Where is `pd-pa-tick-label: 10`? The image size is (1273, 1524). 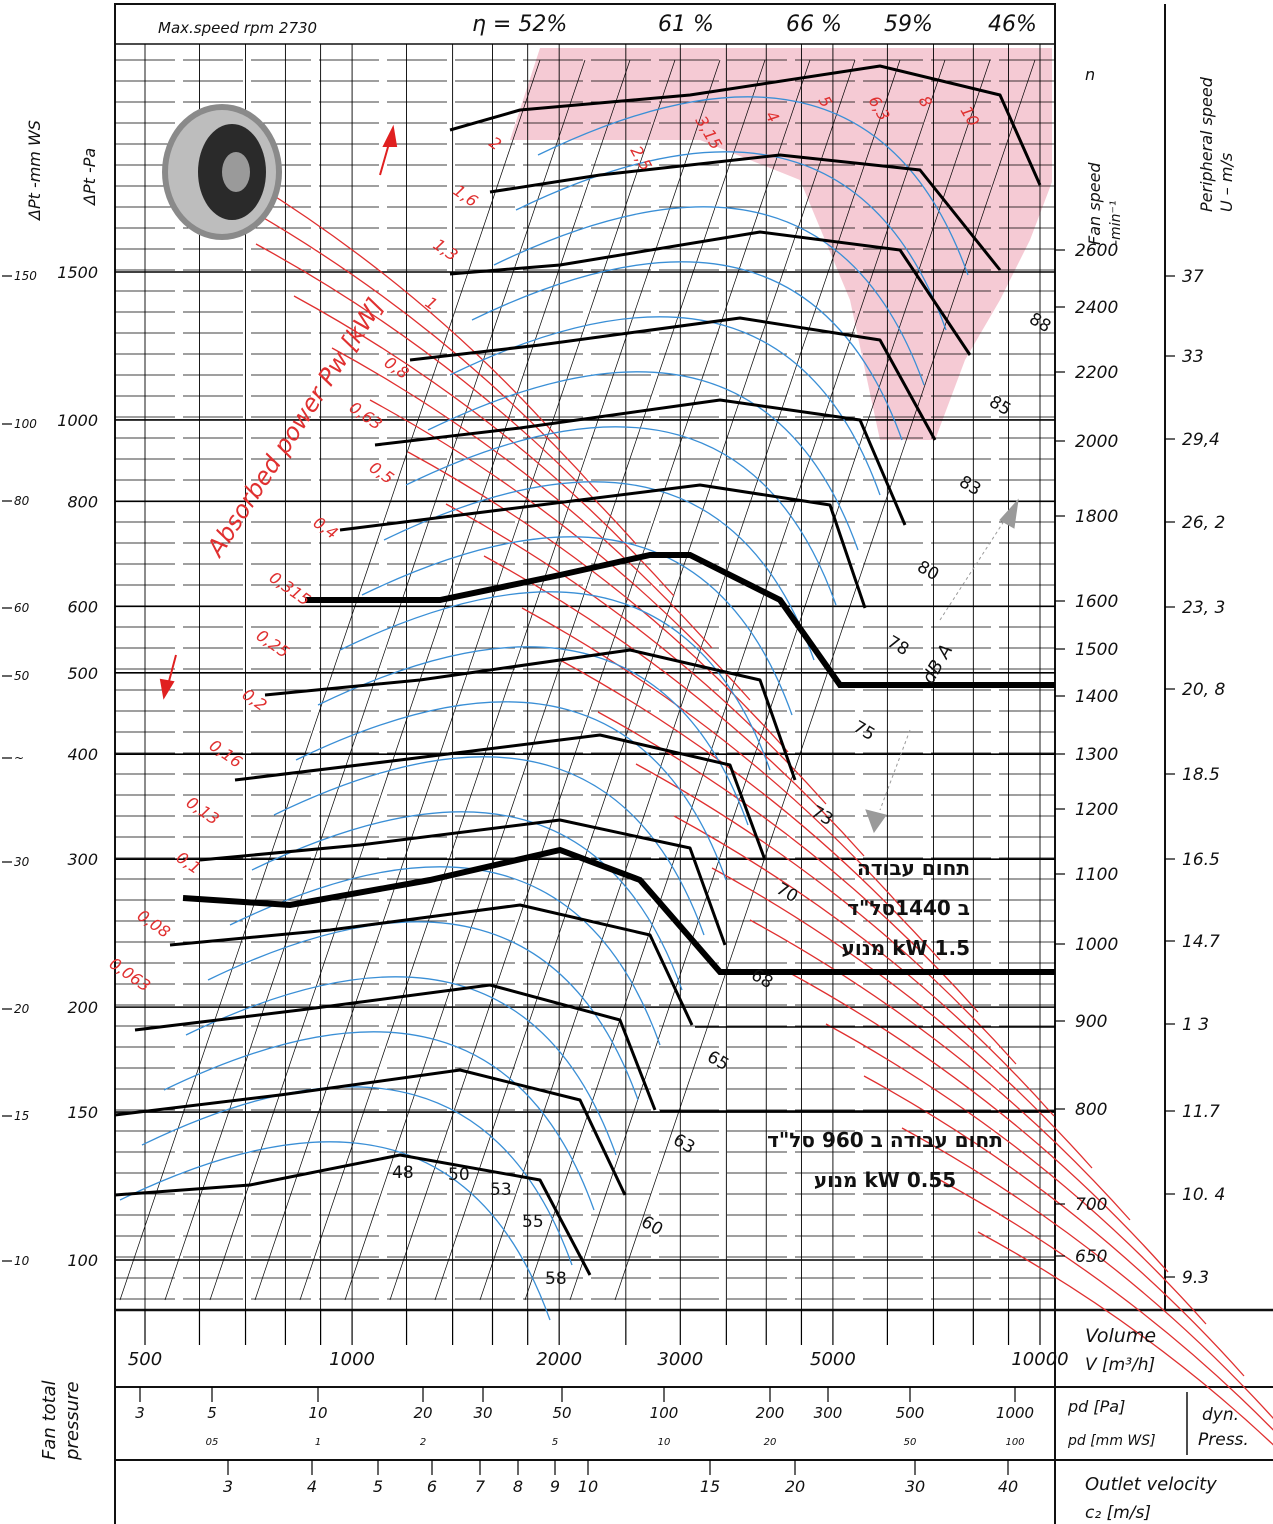 pd-pa-tick-label: 10 is located at coordinates (317, 1413).